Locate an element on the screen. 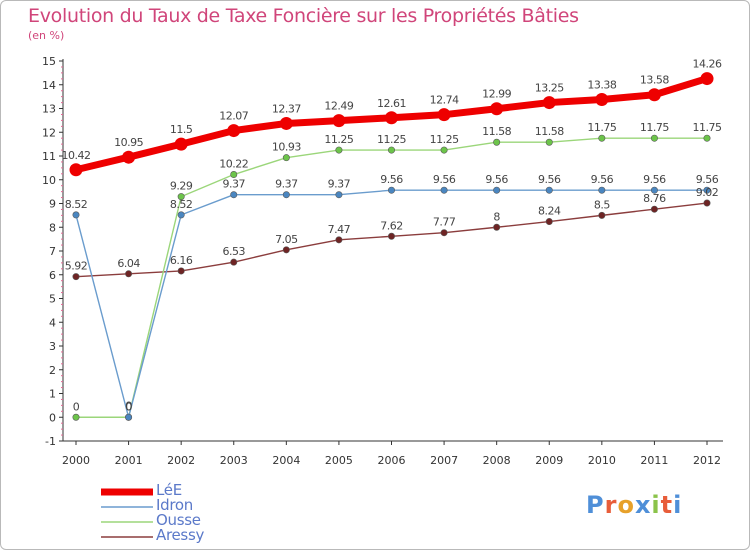  y-tick-label: 8 is located at coordinates (52, 227).